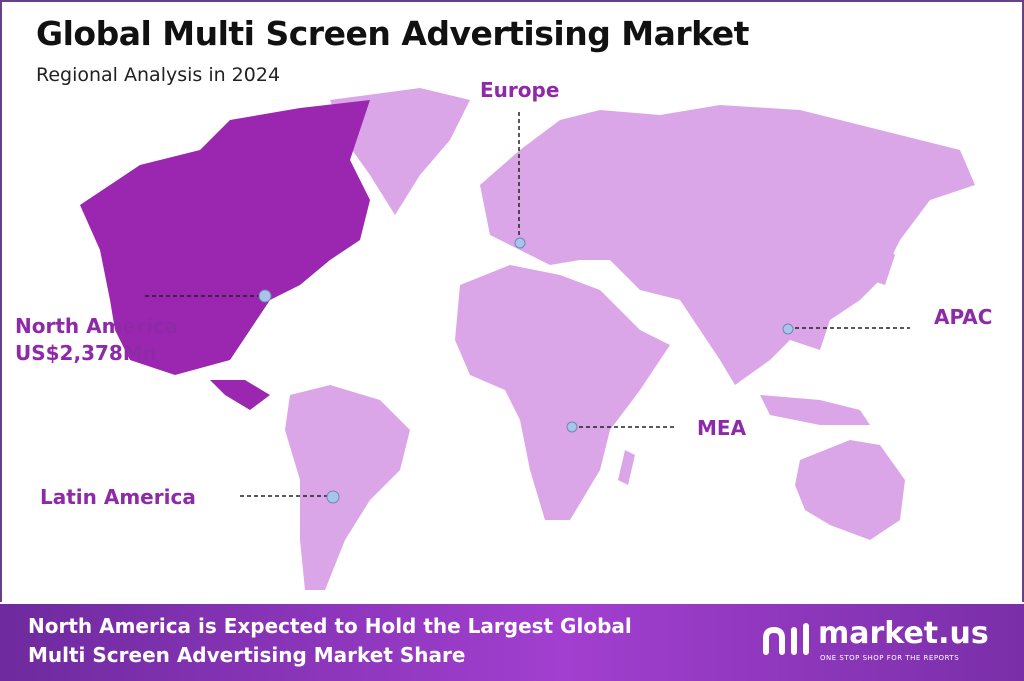  What do you see at coordinates (722, 428) in the screenshot?
I see `region-label-mea: MEA` at bounding box center [722, 428].